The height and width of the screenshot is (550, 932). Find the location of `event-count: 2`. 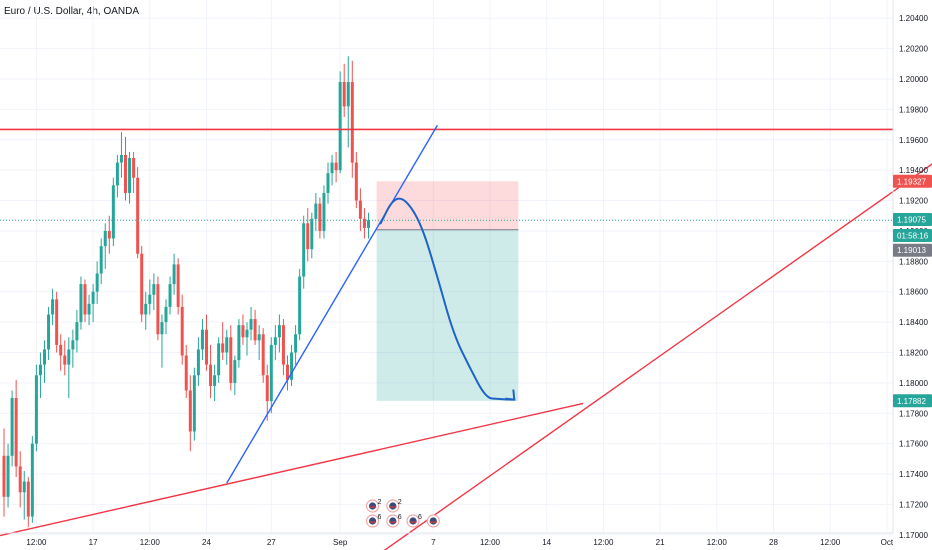

event-count: 2 is located at coordinates (380, 502).